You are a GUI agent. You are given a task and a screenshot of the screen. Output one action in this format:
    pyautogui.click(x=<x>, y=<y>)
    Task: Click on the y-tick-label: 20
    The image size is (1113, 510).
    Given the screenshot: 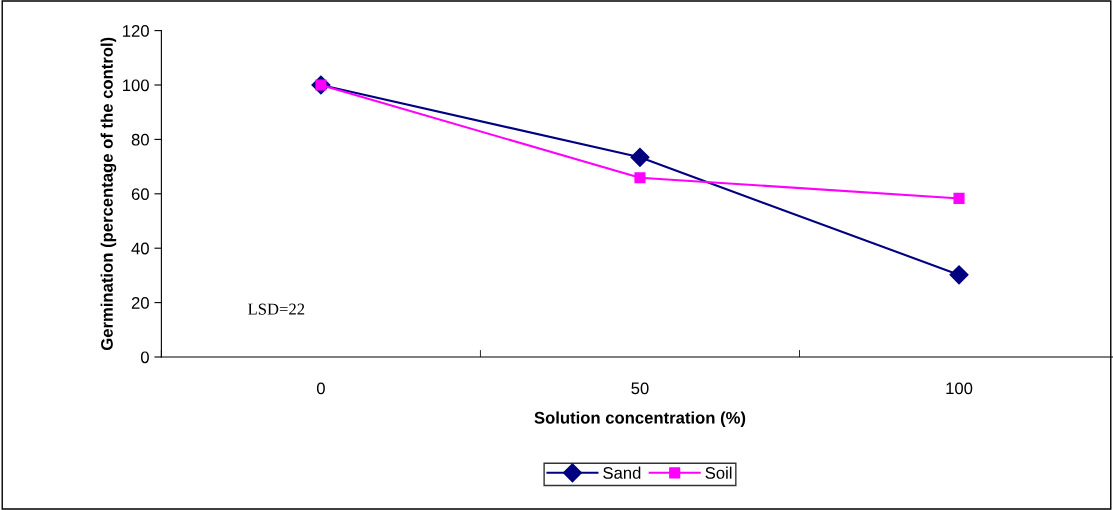 What is the action you would take?
    pyautogui.click(x=140, y=303)
    